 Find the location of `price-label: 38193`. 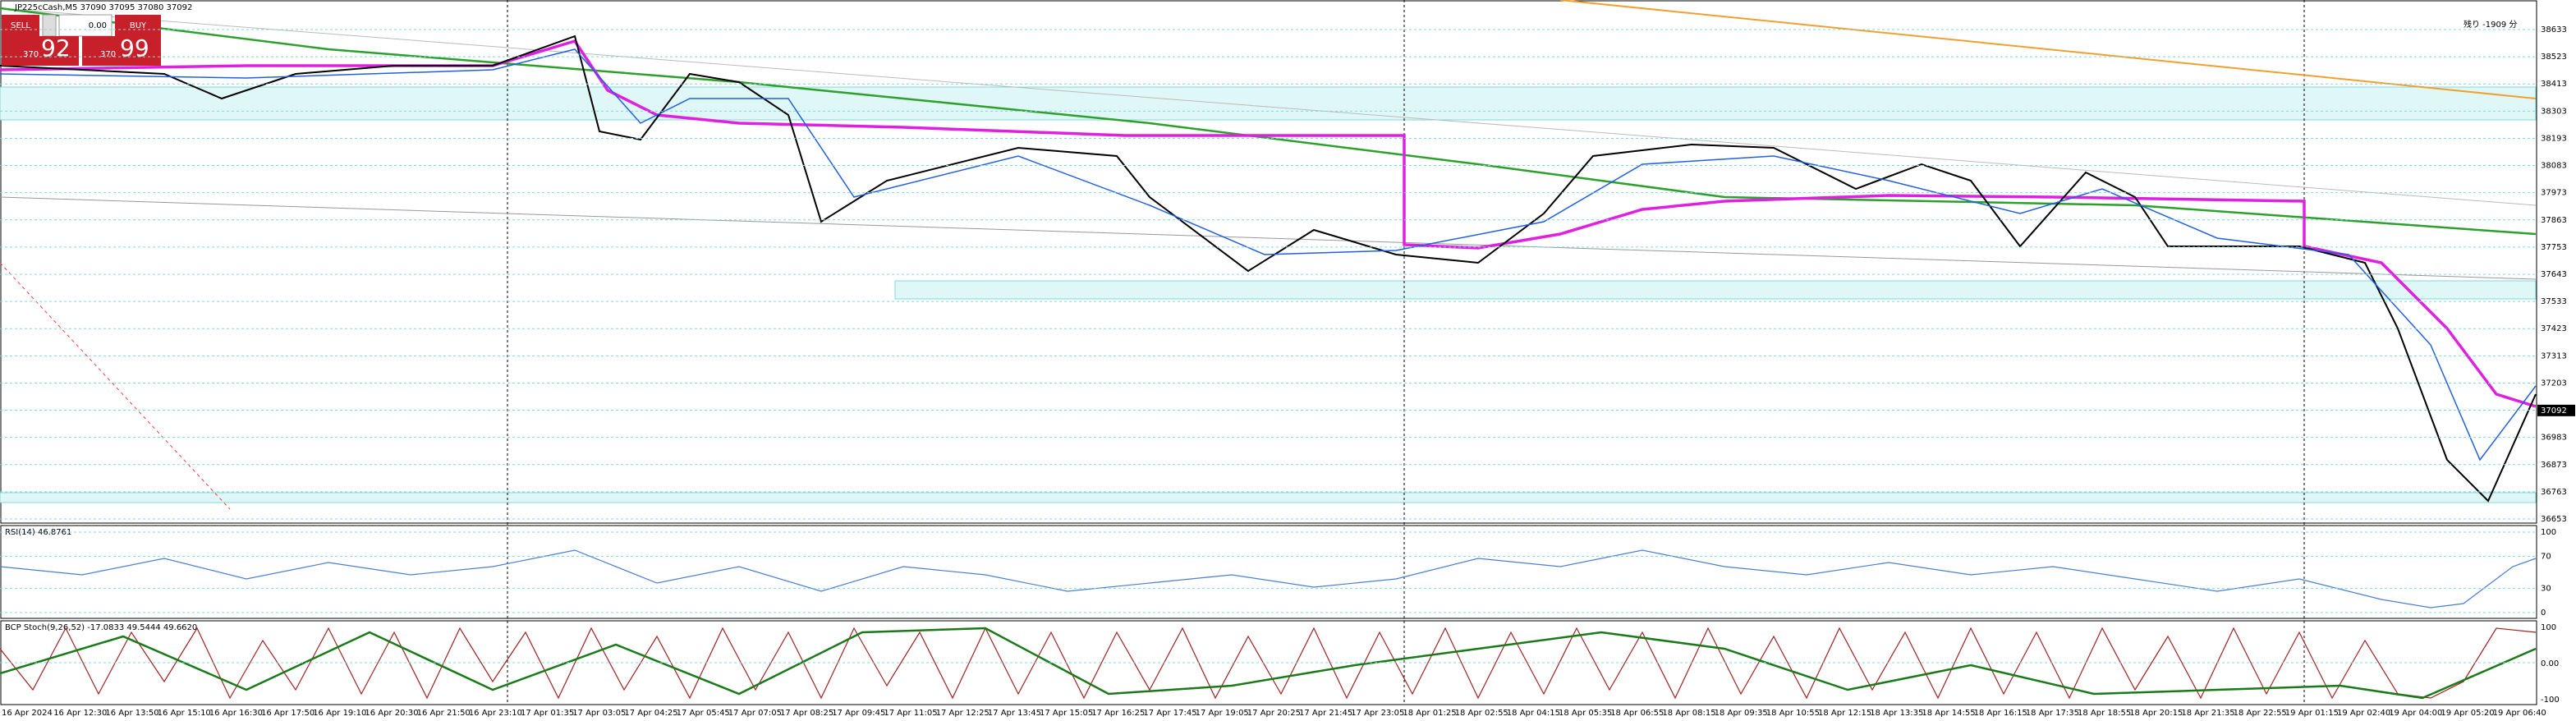

price-label: 38193 is located at coordinates (2554, 138).